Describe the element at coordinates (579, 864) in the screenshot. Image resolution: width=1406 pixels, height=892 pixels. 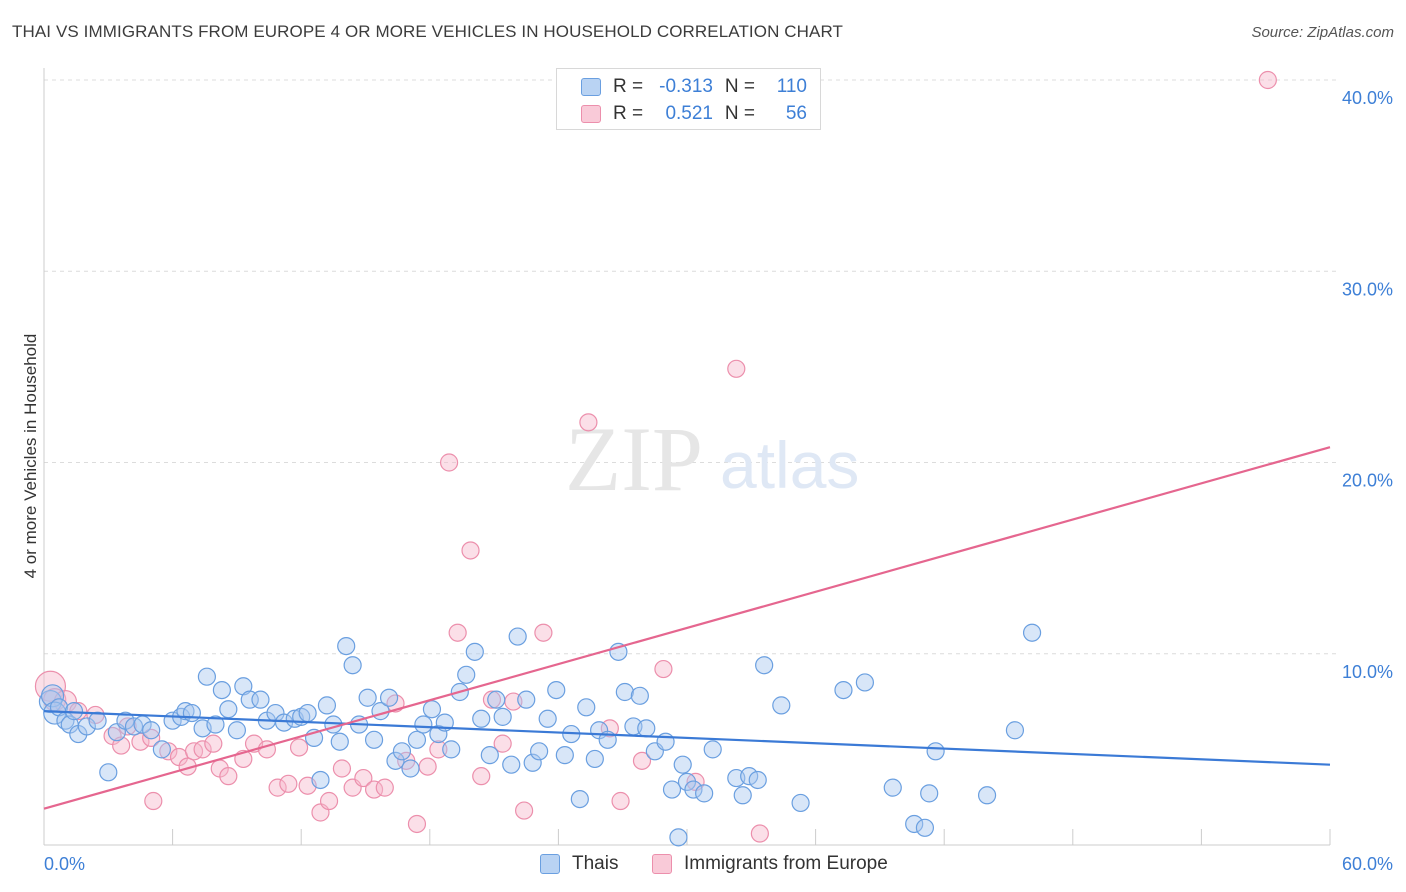
I see `legend-item-thais: Thais` at that location.